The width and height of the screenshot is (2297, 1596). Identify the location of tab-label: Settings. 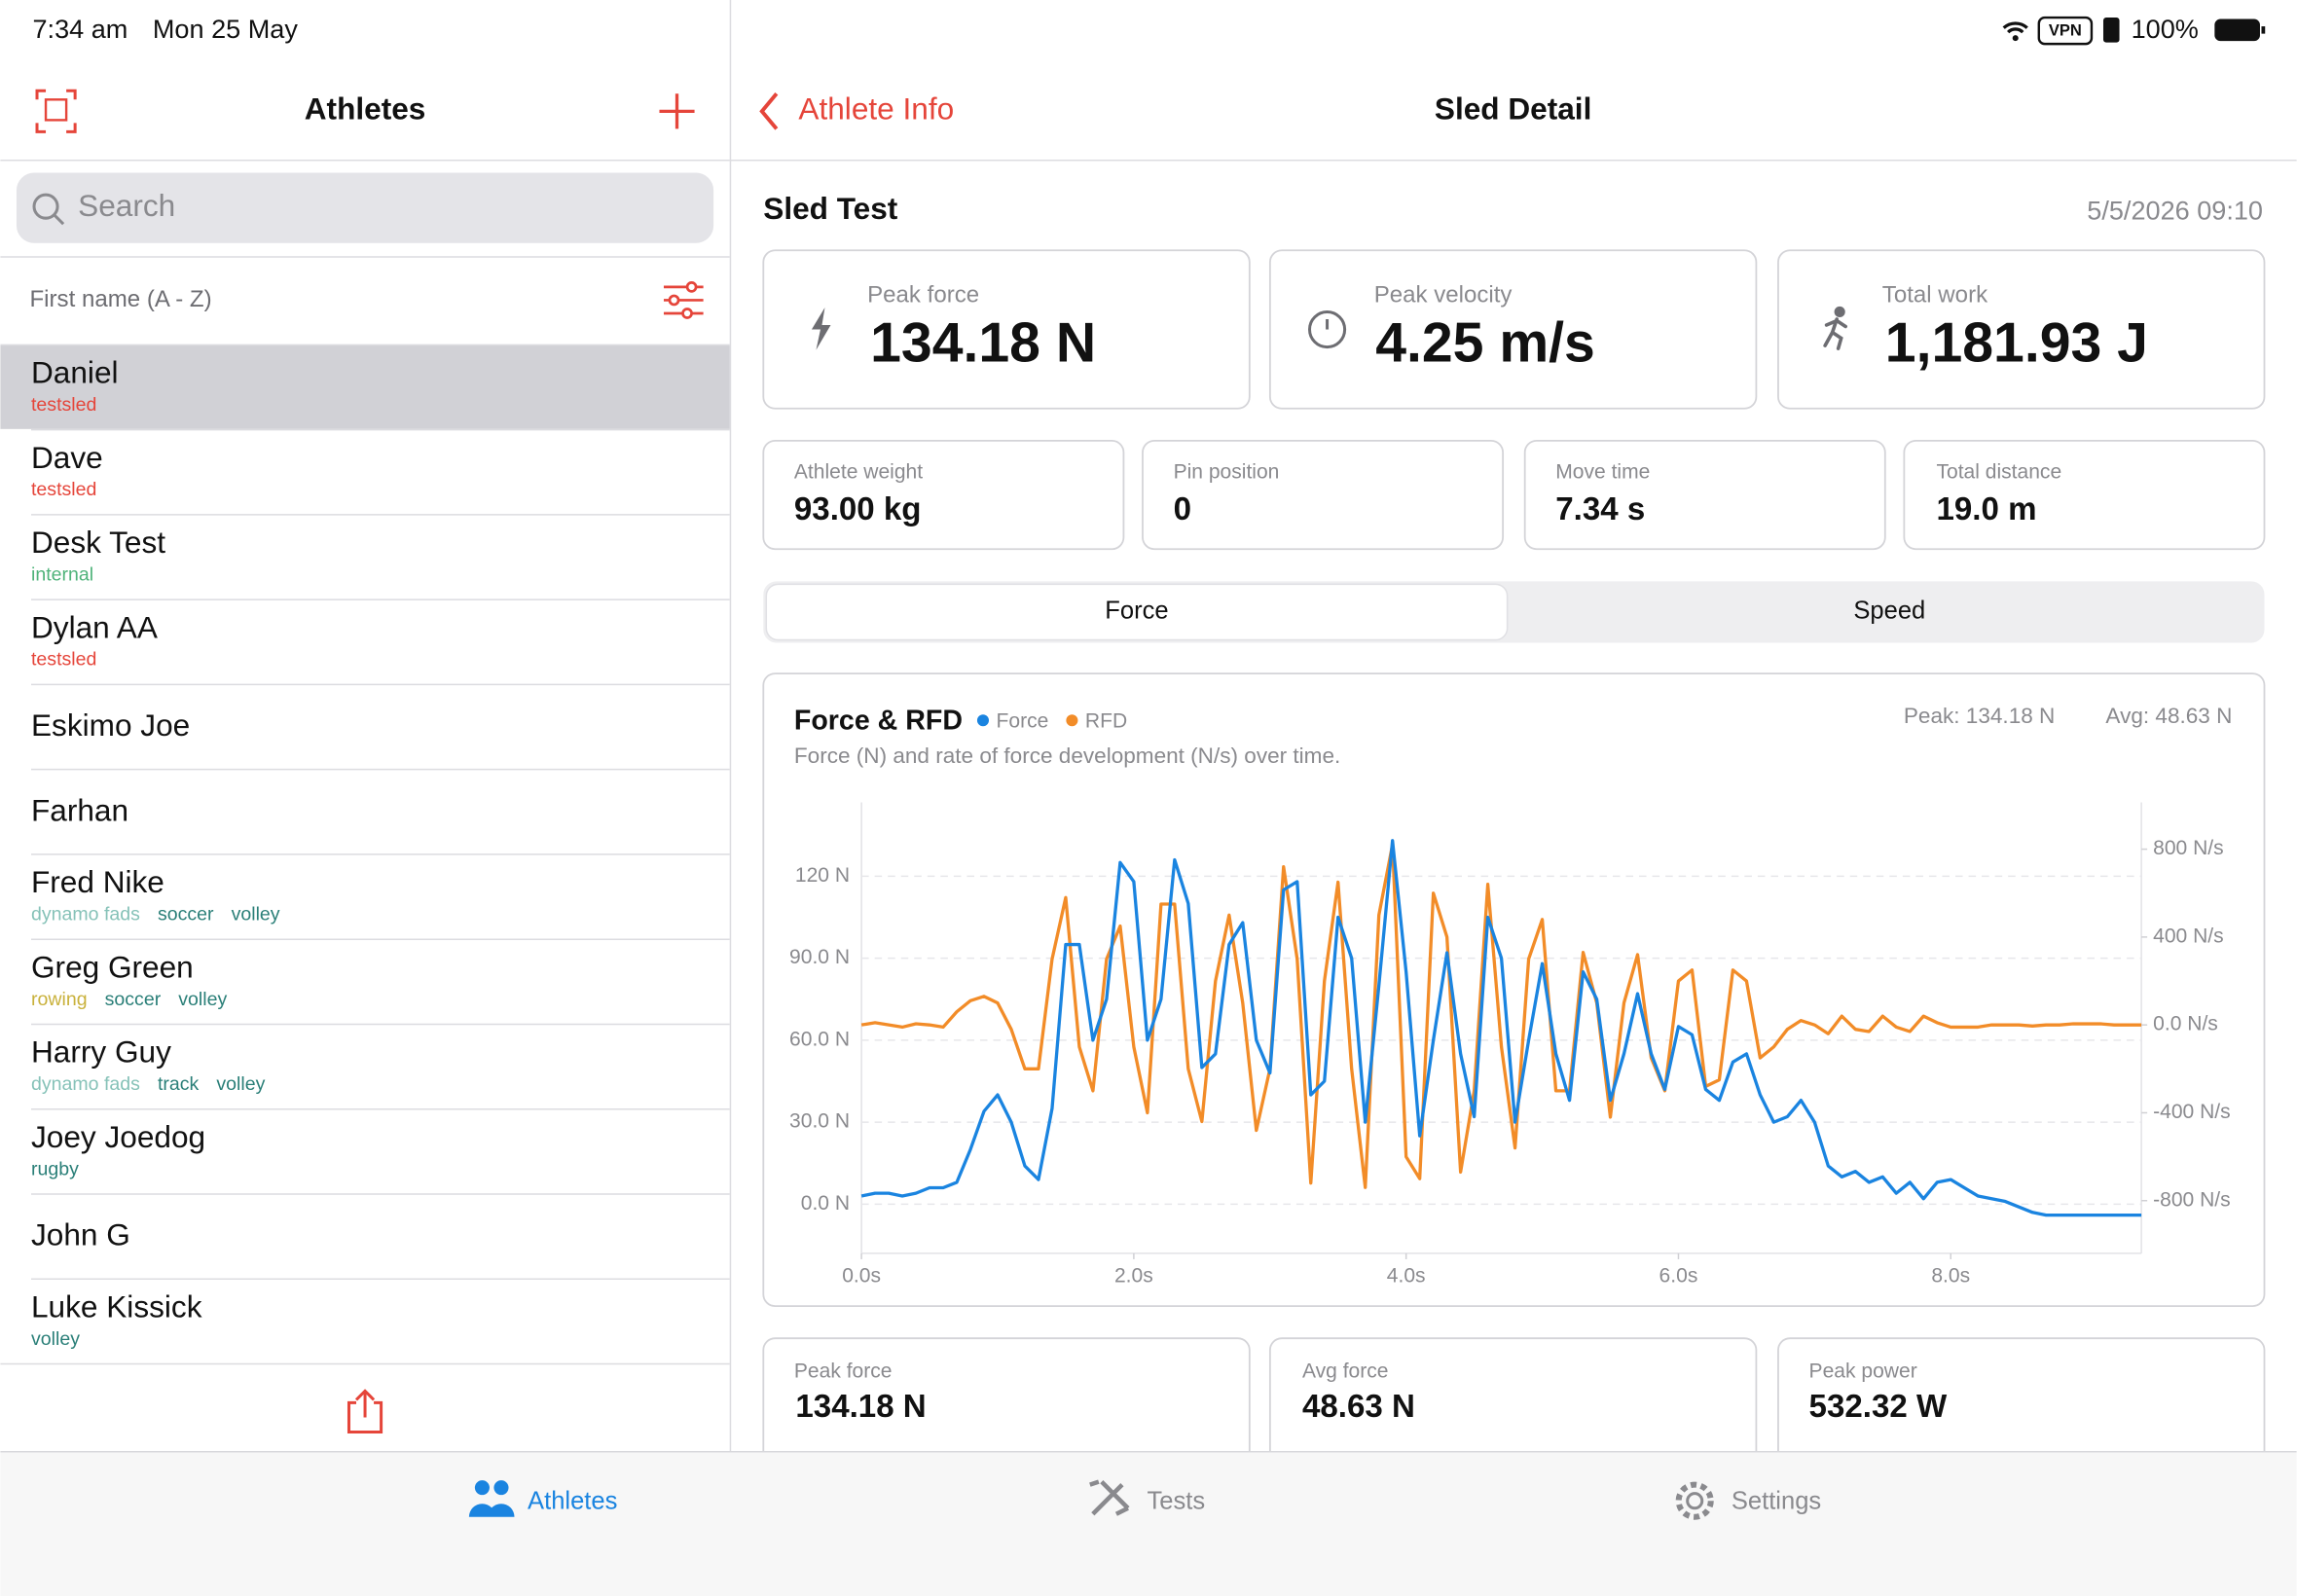
(1776, 1500).